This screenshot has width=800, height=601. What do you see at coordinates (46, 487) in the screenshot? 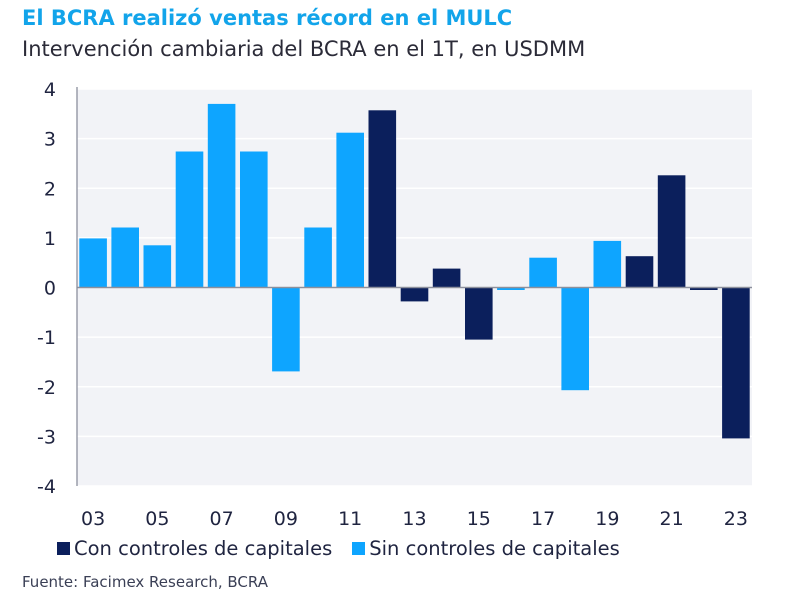
I see `y-tick-label: -4` at bounding box center [46, 487].